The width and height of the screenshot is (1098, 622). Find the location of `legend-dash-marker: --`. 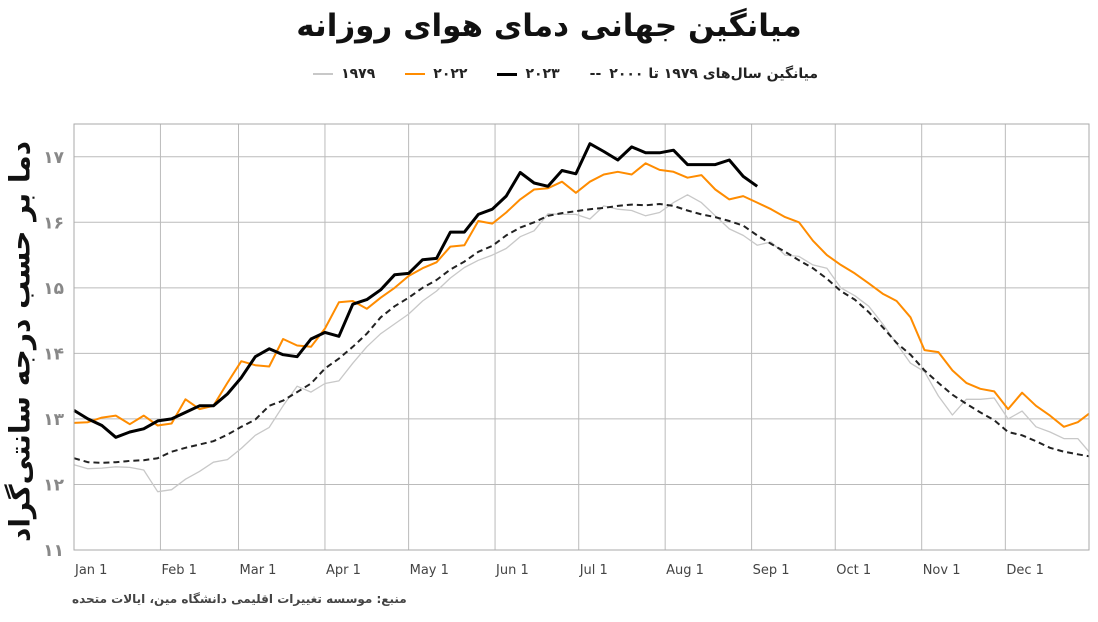

legend-dash-marker: -- is located at coordinates (595, 74).